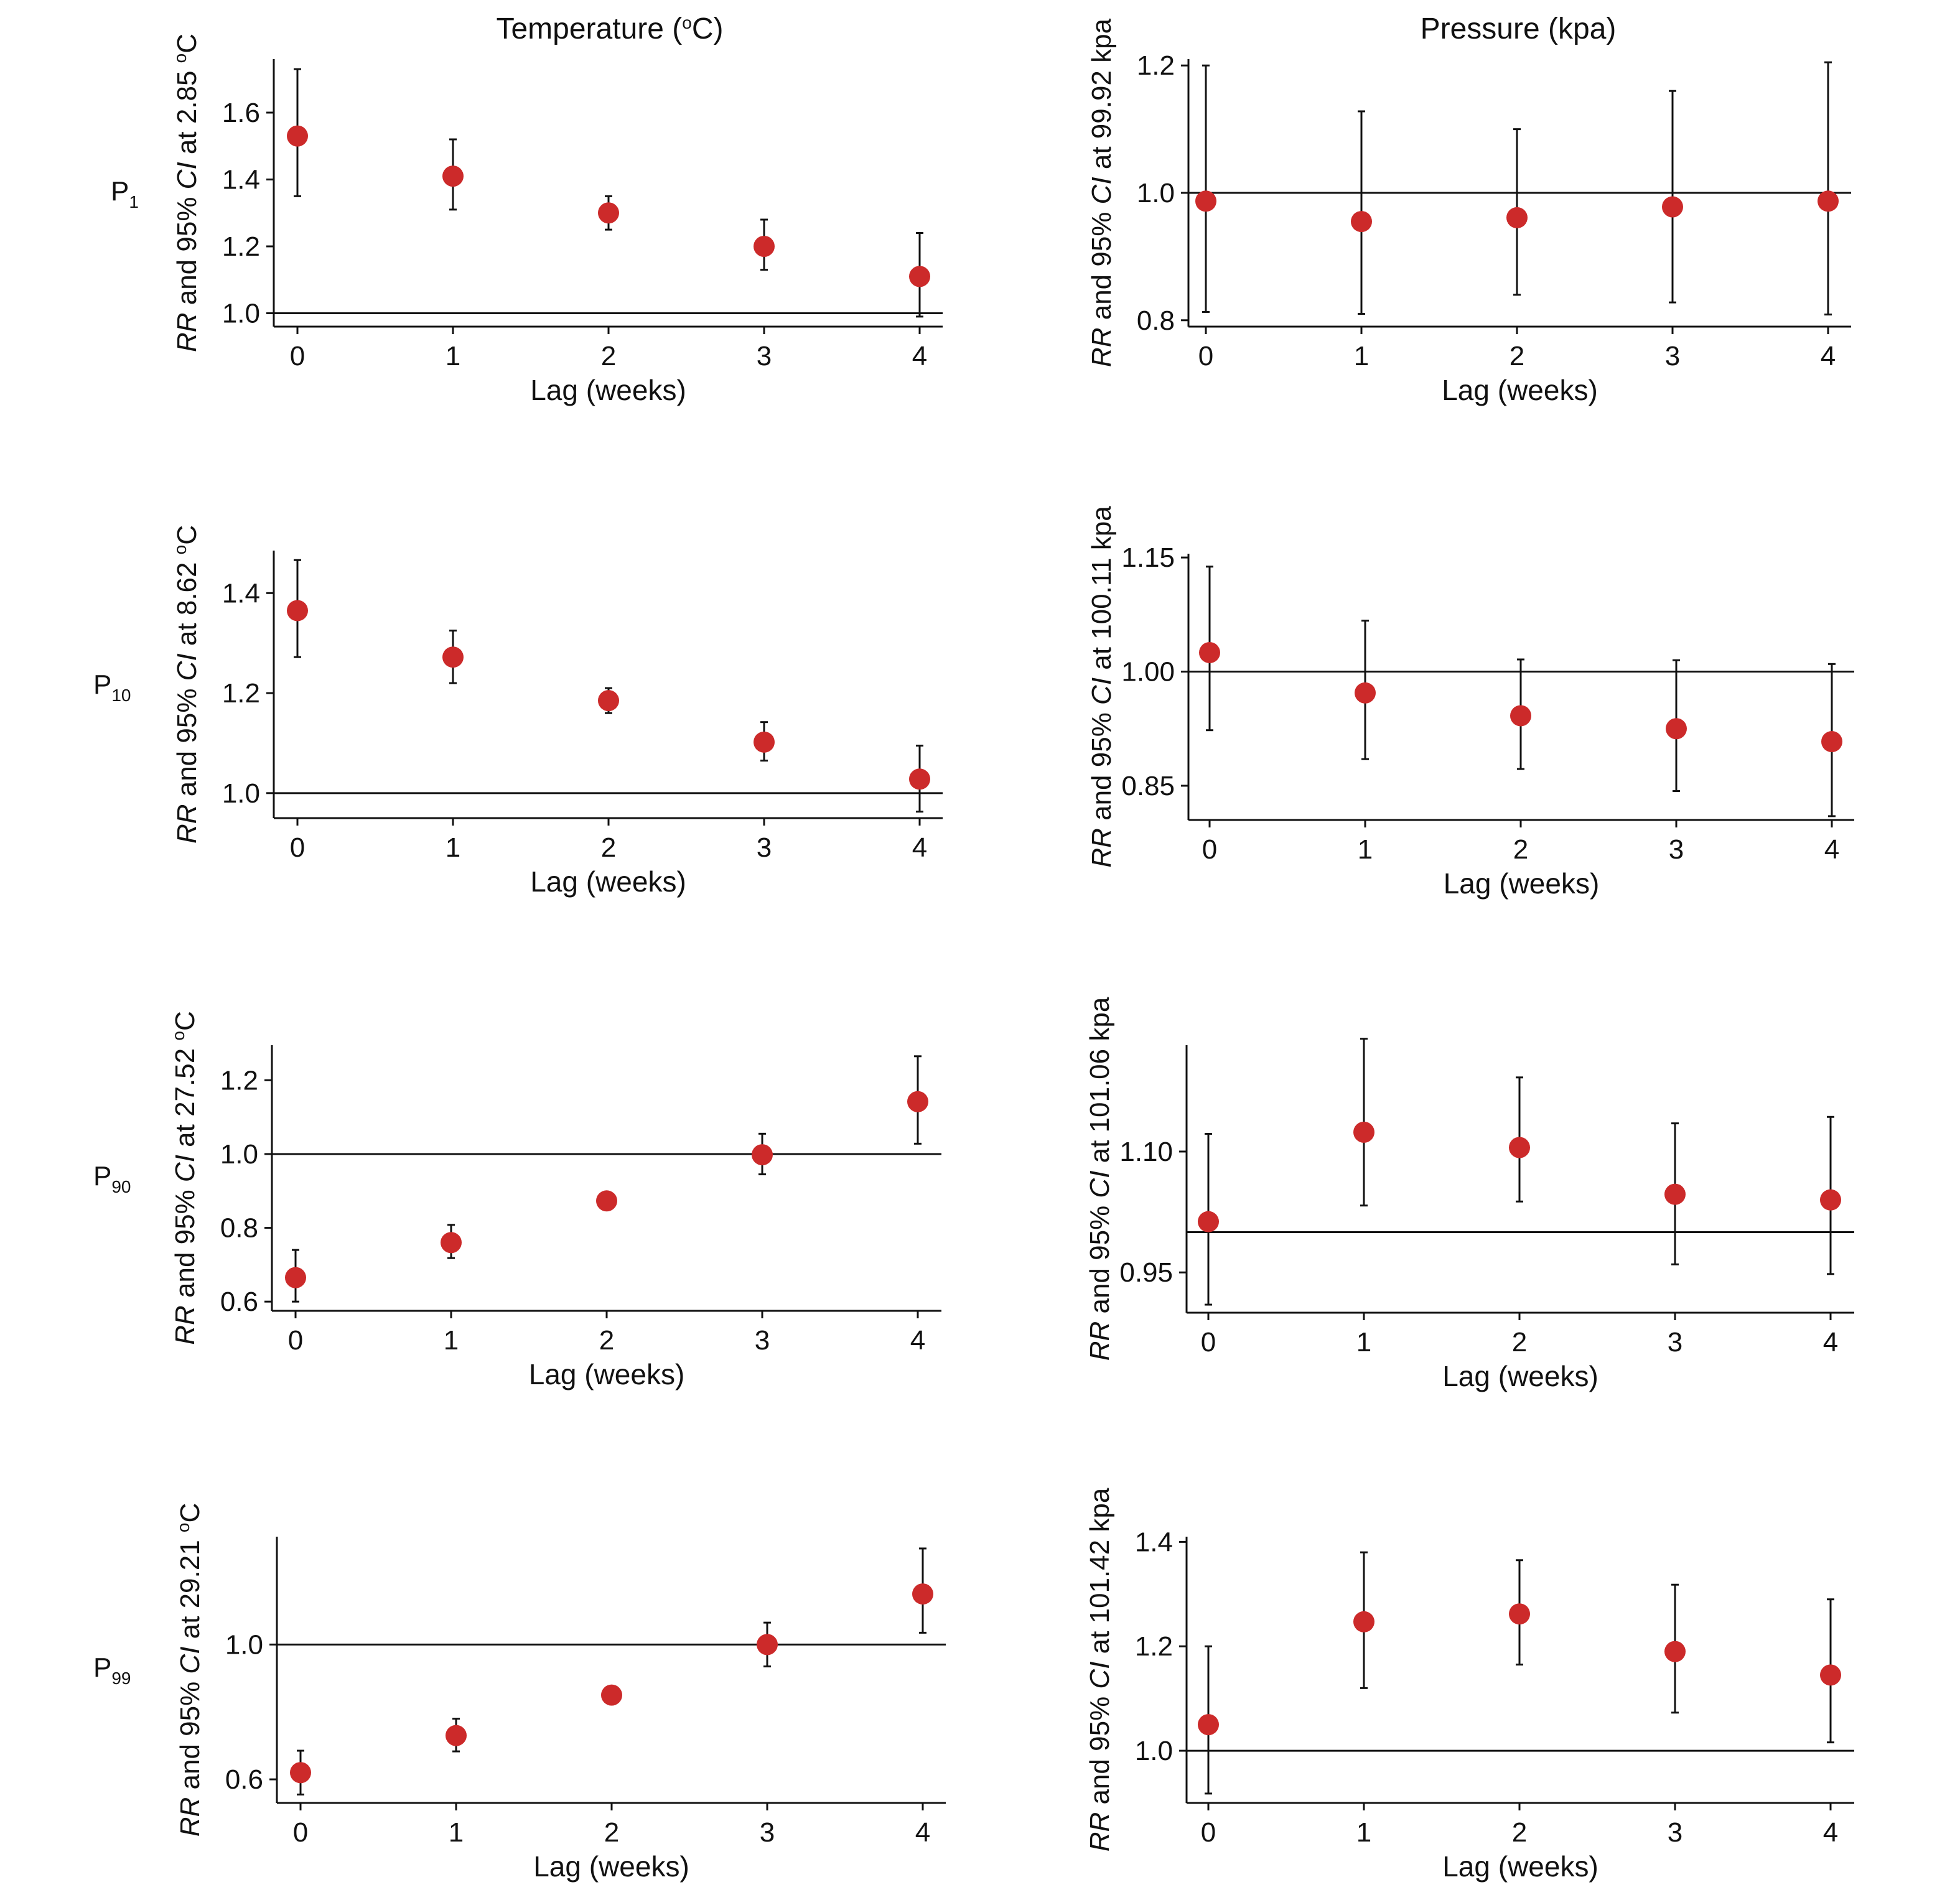  I want to click on row-label-p1: P1, so click(125, 194).